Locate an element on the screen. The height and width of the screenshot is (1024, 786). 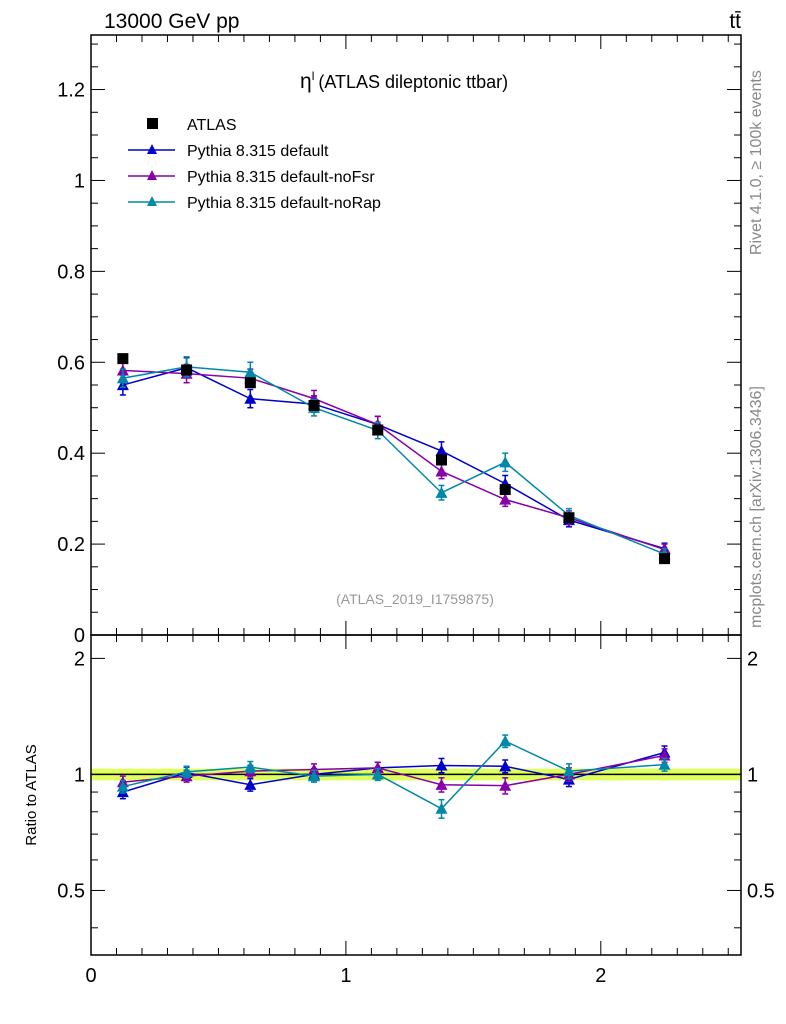
ratio-series-noRap is located at coordinates (393, 776).